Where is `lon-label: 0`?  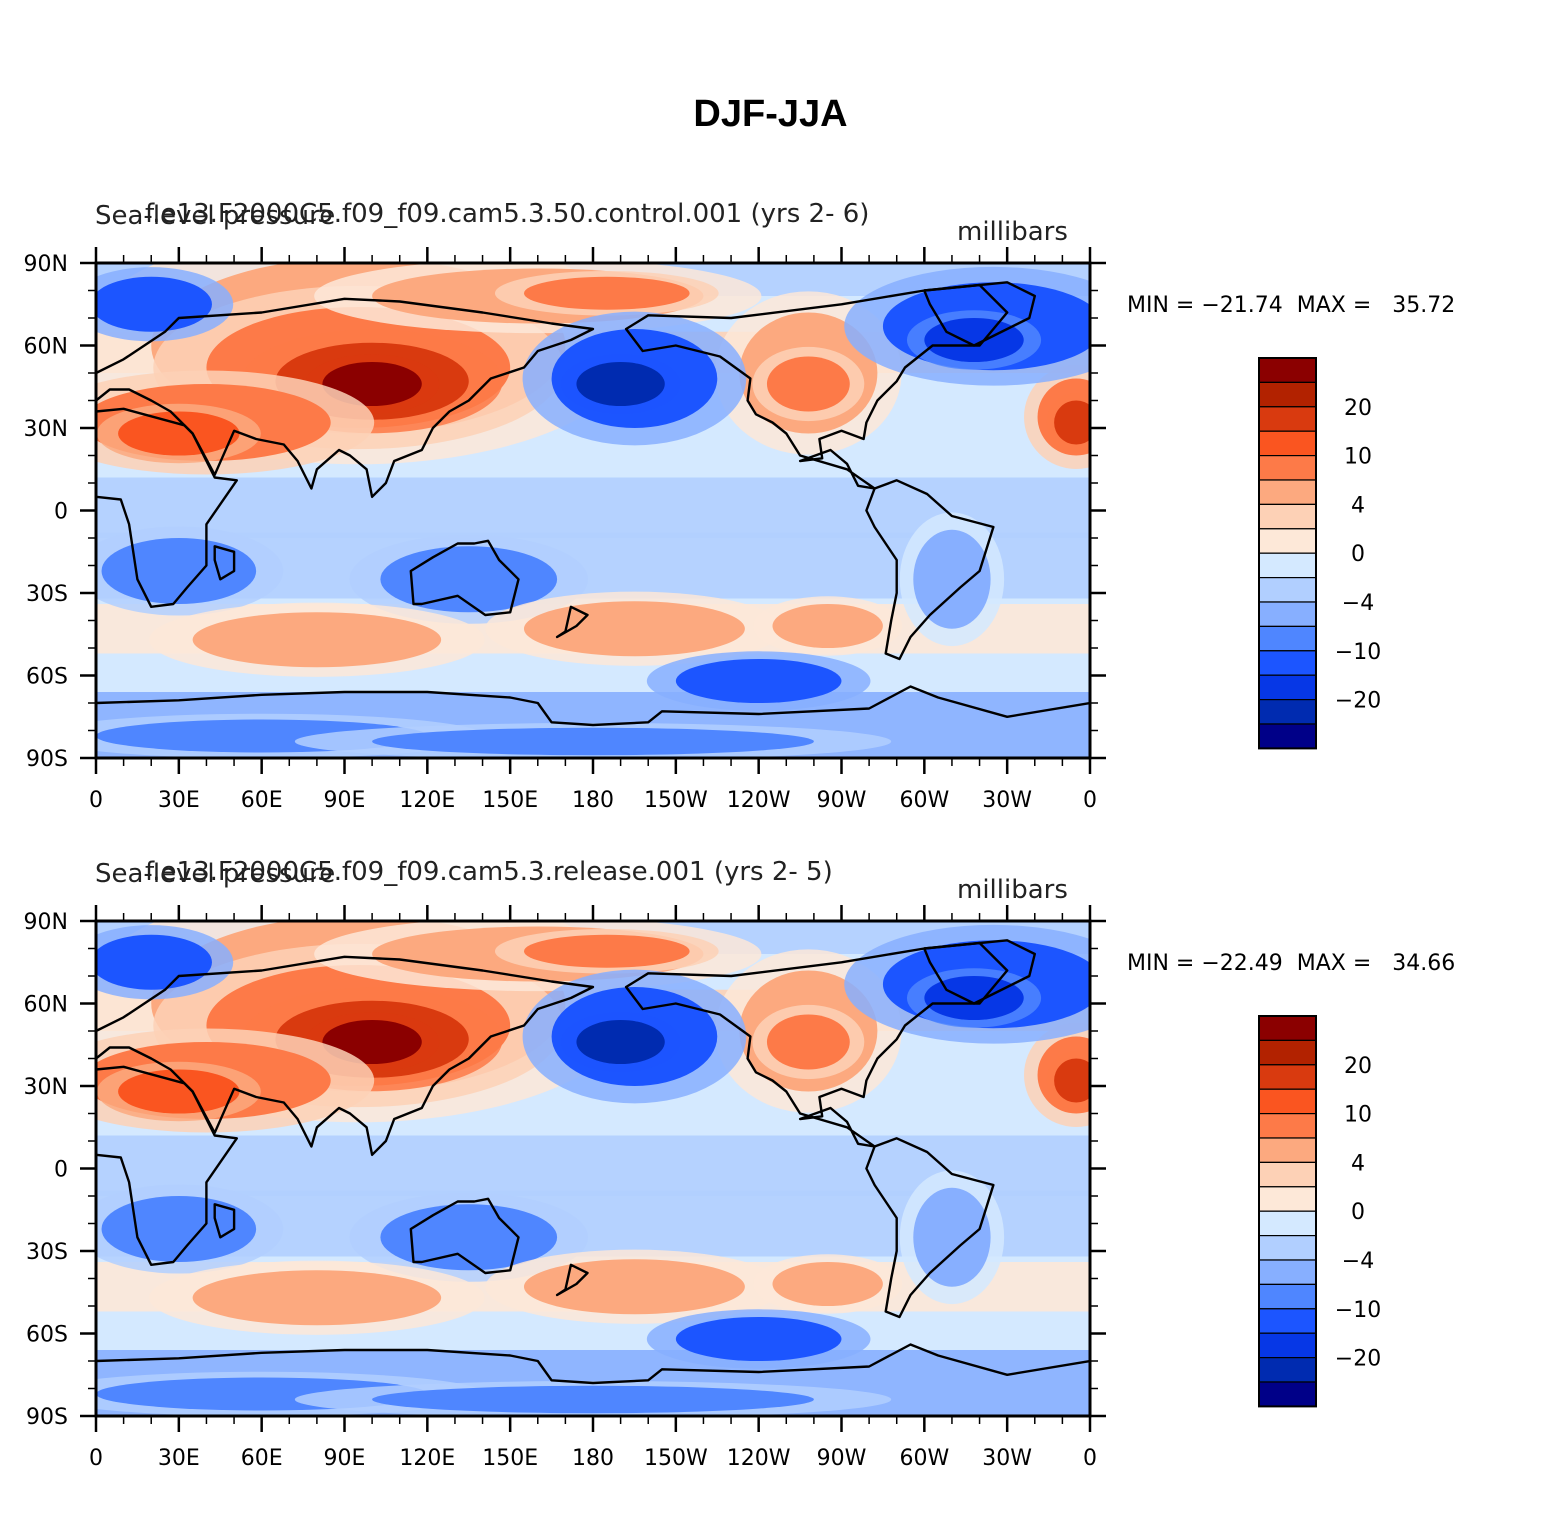
lon-label: 0 is located at coordinates (1090, 800).